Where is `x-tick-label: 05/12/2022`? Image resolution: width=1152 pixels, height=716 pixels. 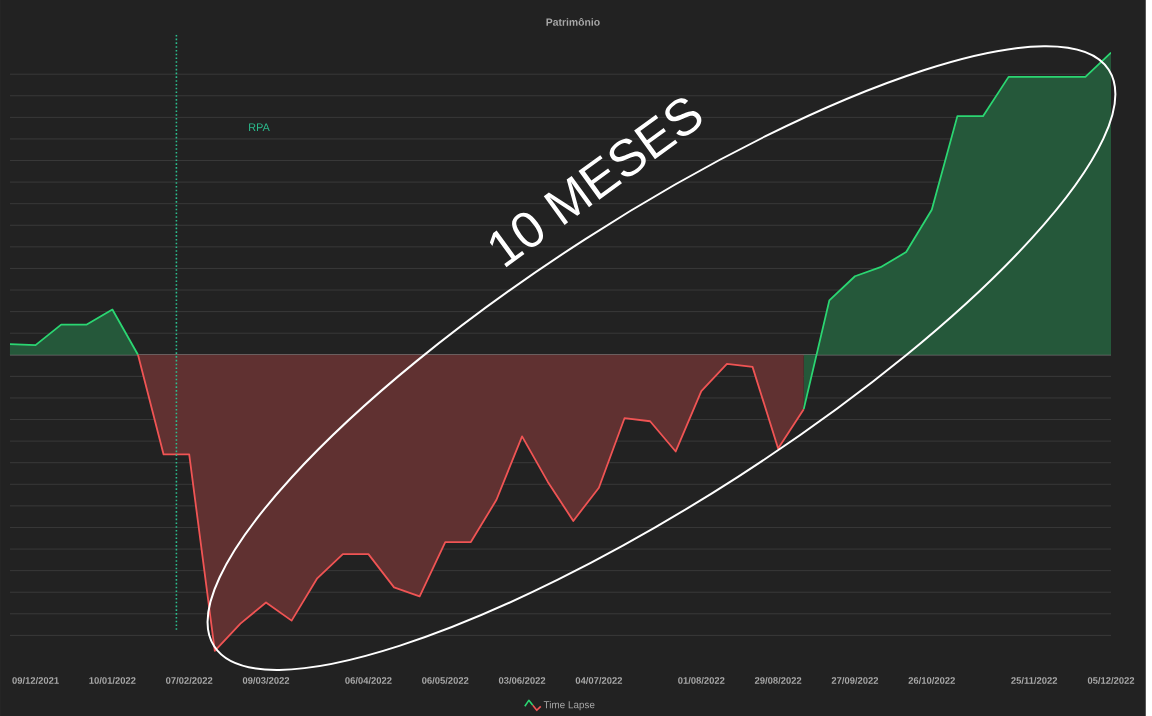
x-tick-label: 05/12/2022 is located at coordinates (1111, 680).